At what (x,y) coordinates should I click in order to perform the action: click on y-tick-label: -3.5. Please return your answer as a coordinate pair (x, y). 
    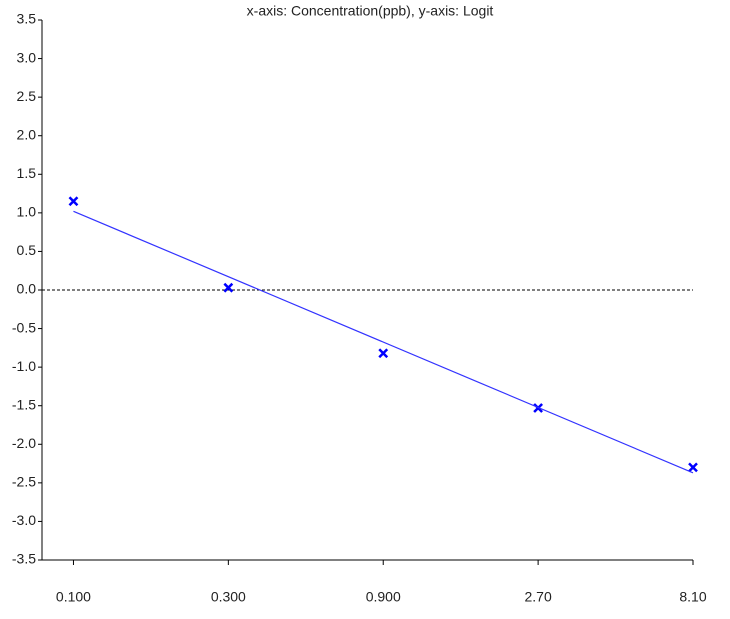
    Looking at the image, I should click on (24, 559).